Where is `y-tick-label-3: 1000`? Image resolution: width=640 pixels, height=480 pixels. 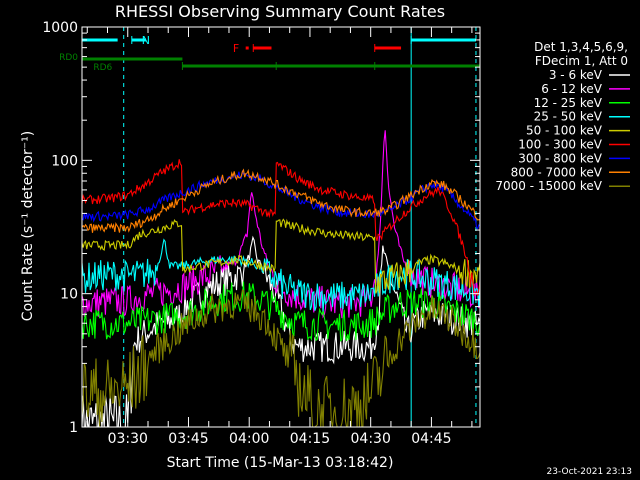
y-tick-label-3: 1000 is located at coordinates (60, 28).